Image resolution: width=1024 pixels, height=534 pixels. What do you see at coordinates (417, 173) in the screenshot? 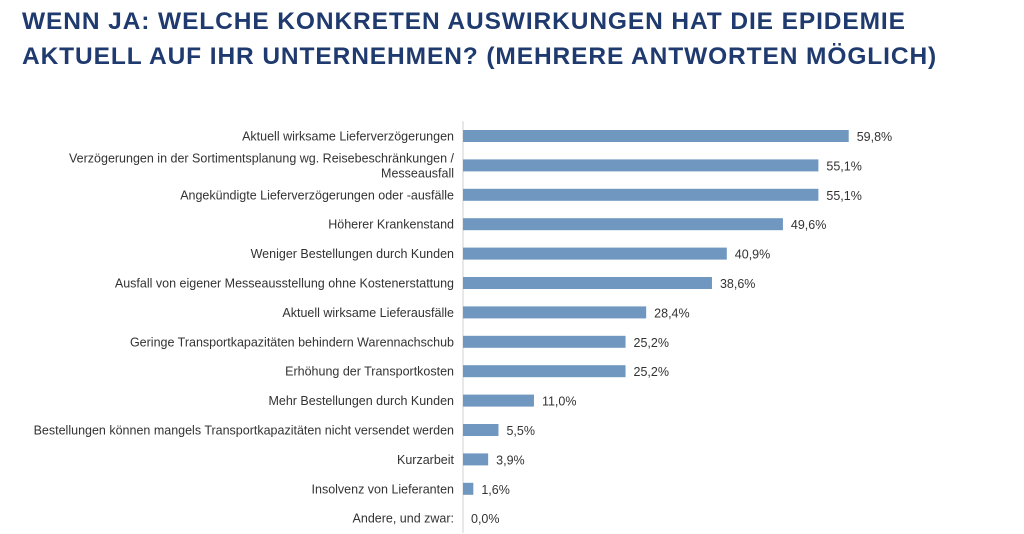
I see `category-label-2-line-2: Messeausfall` at bounding box center [417, 173].